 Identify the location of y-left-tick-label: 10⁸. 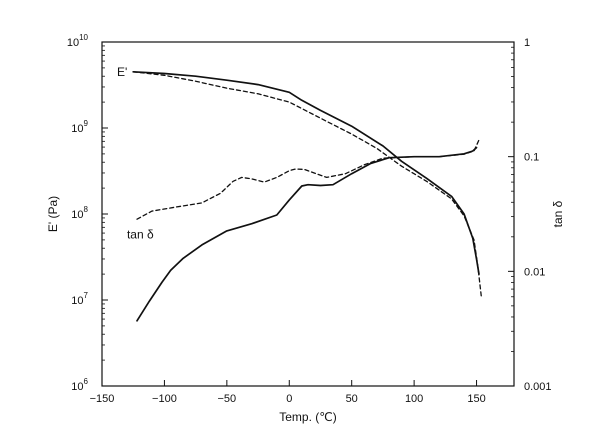
(79, 213).